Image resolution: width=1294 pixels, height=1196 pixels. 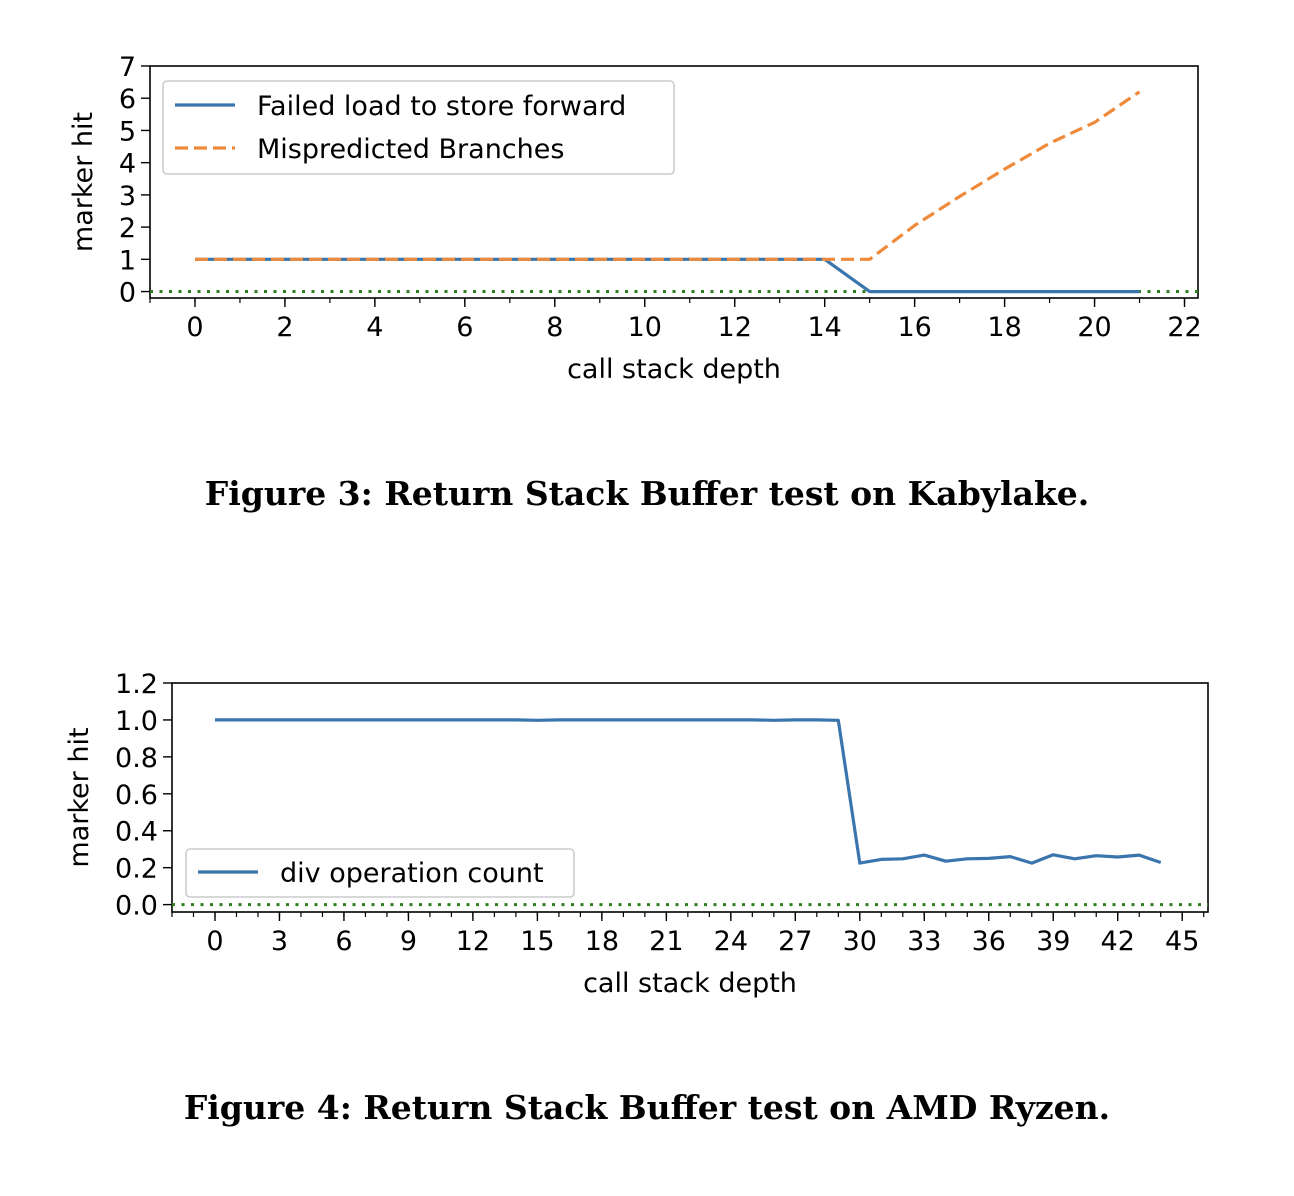 I want to click on x-tick-label: 3, so click(x=279, y=941).